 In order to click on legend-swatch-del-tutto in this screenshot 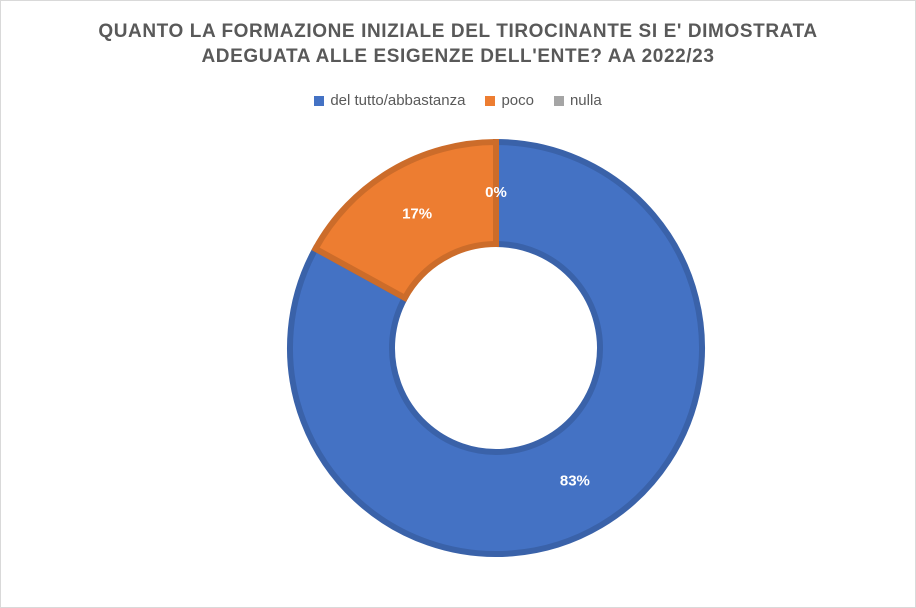, I will do `click(319, 100)`.